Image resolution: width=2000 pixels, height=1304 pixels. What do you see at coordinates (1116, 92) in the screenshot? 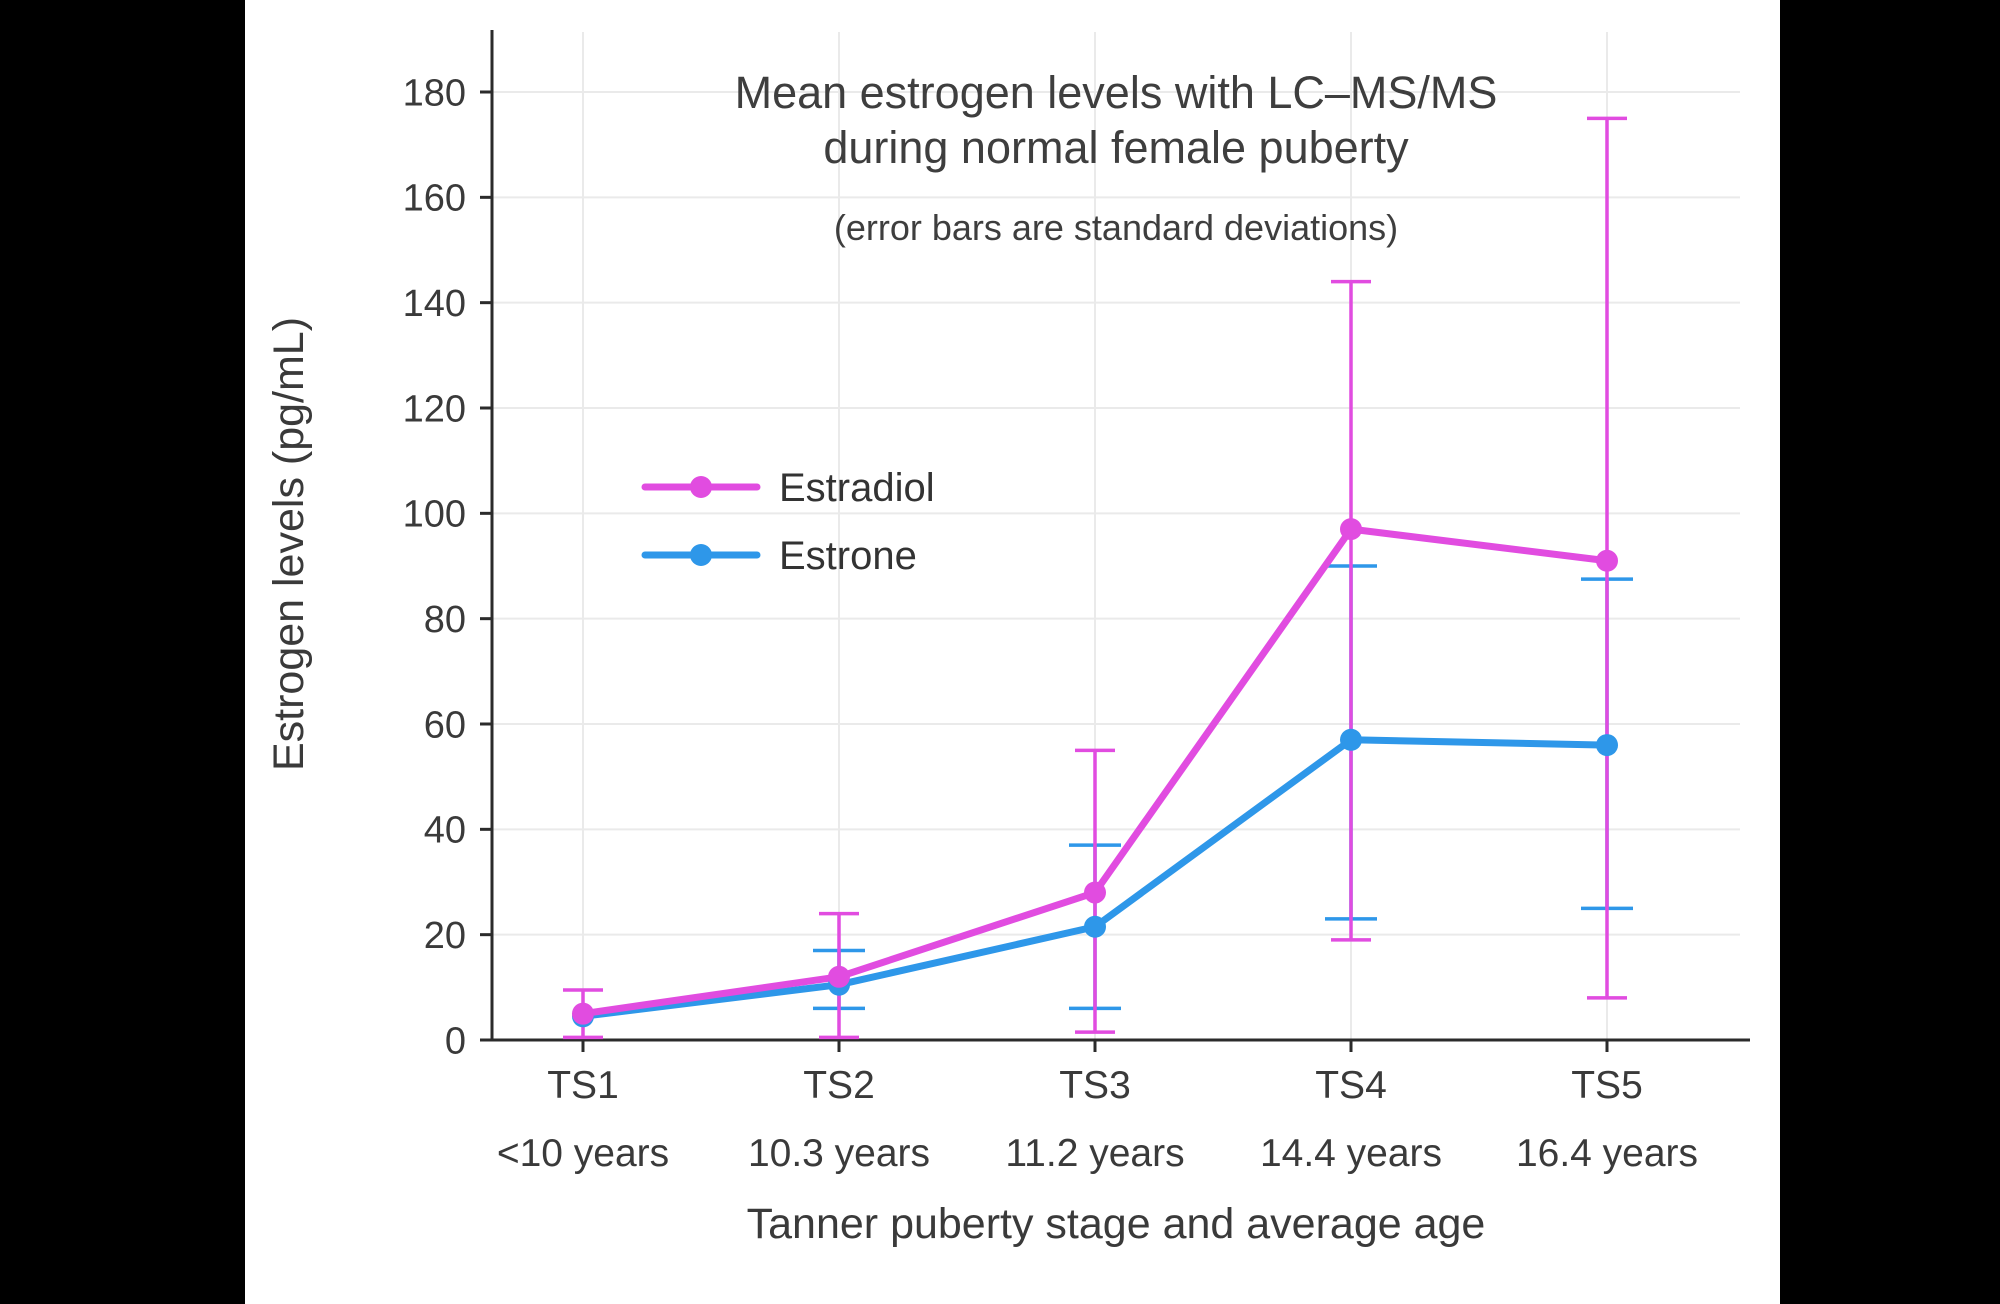
I see `chart-title-line-1: Mean estrogen levels with LC–MS/MS` at bounding box center [1116, 92].